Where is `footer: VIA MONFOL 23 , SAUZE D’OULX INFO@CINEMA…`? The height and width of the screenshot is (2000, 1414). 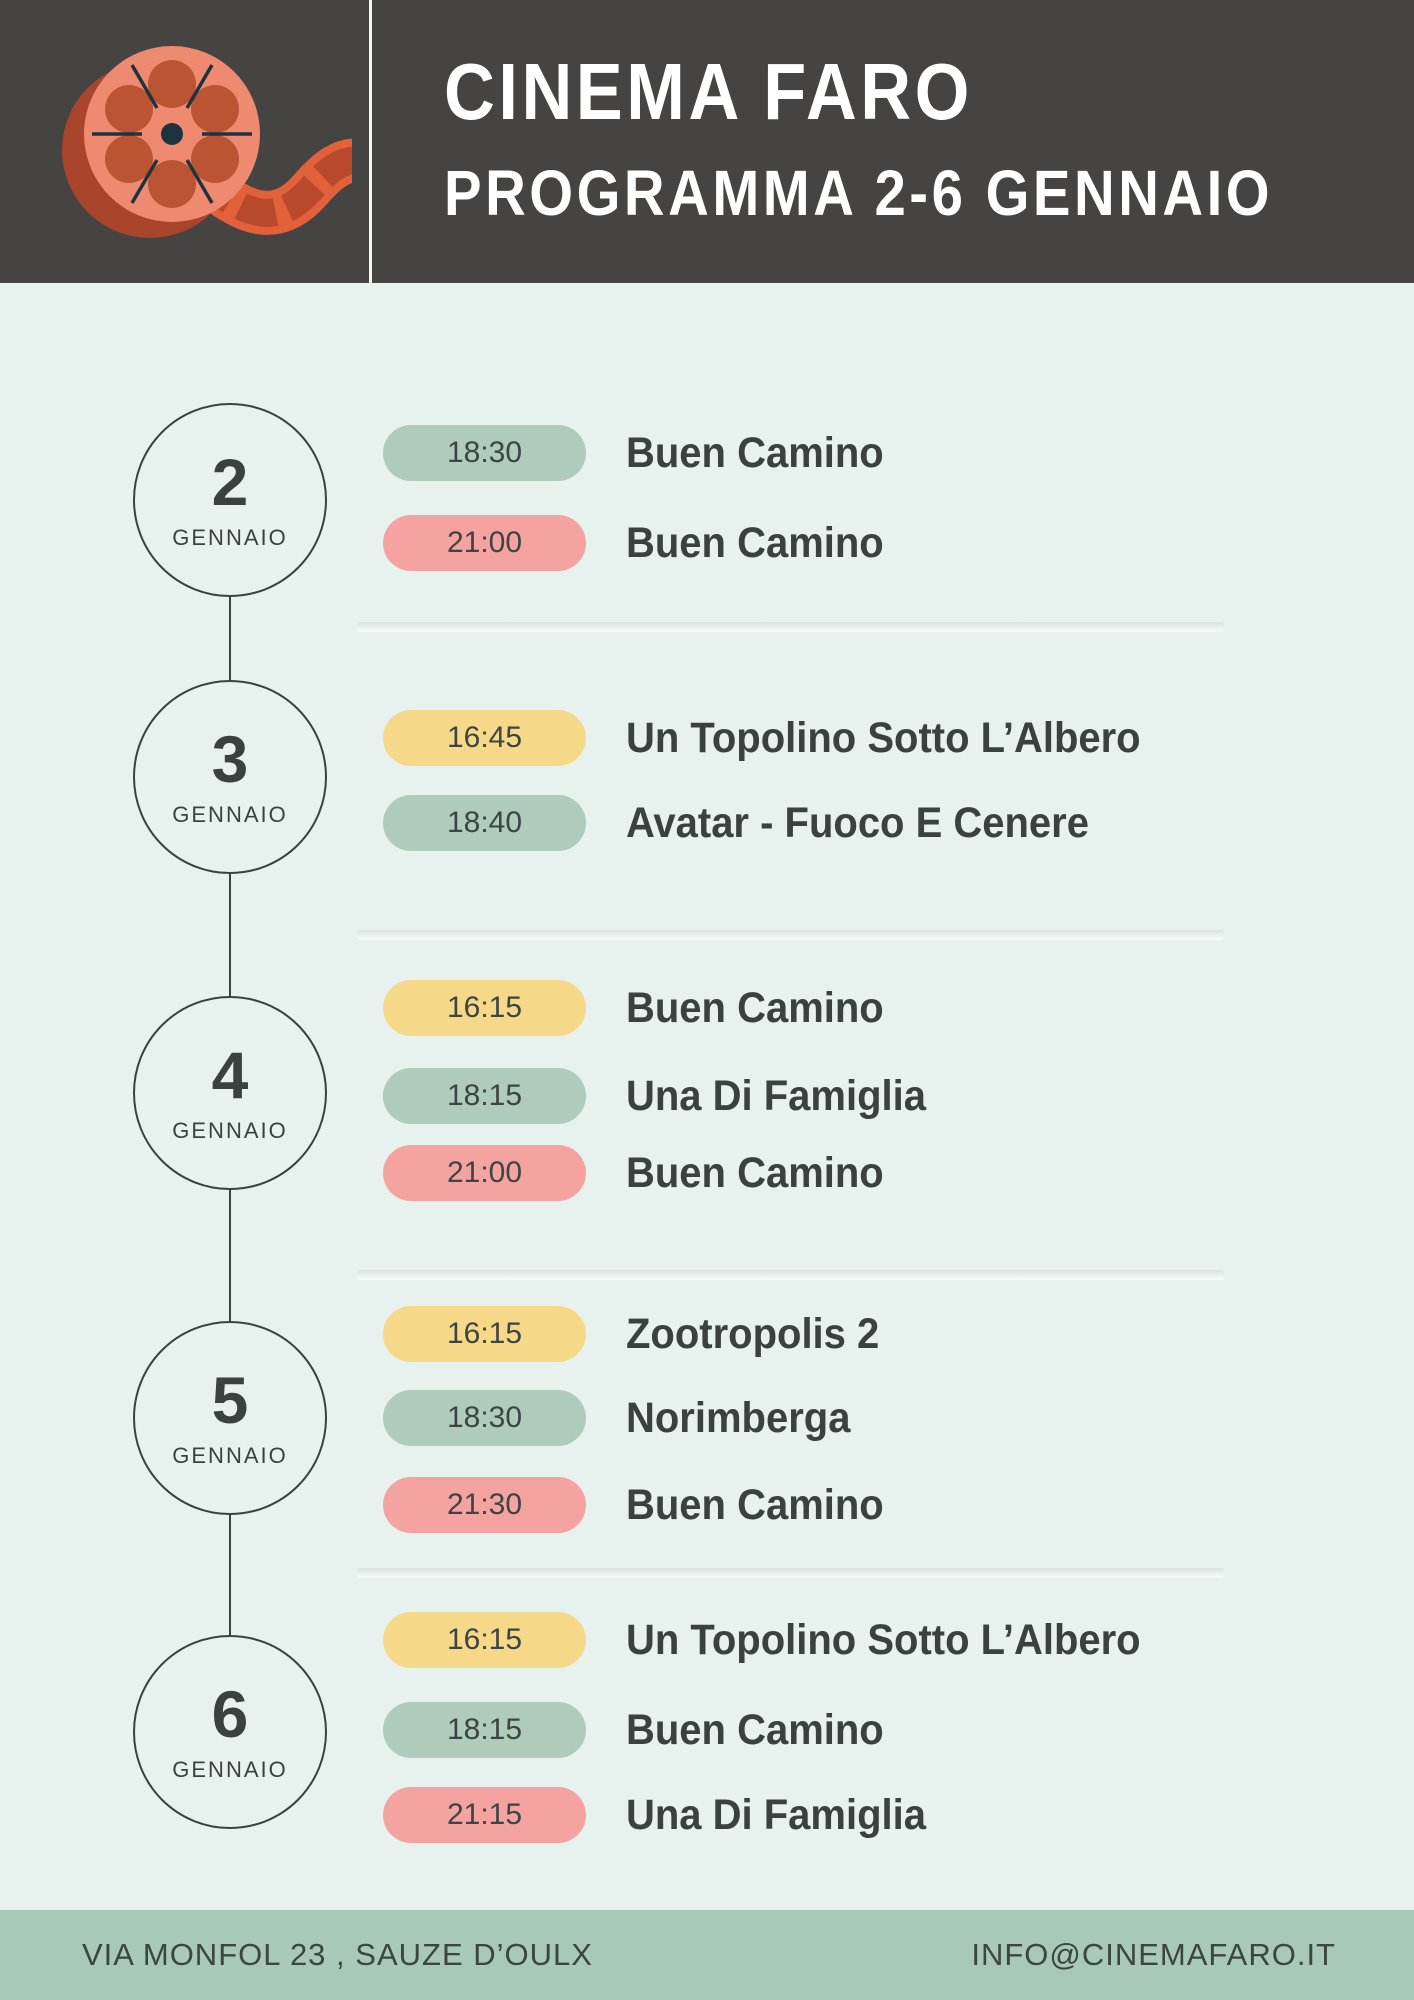 footer: VIA MONFOL 23 , SAUZE D’OULX INFO@CINEMA… is located at coordinates (707, 1955).